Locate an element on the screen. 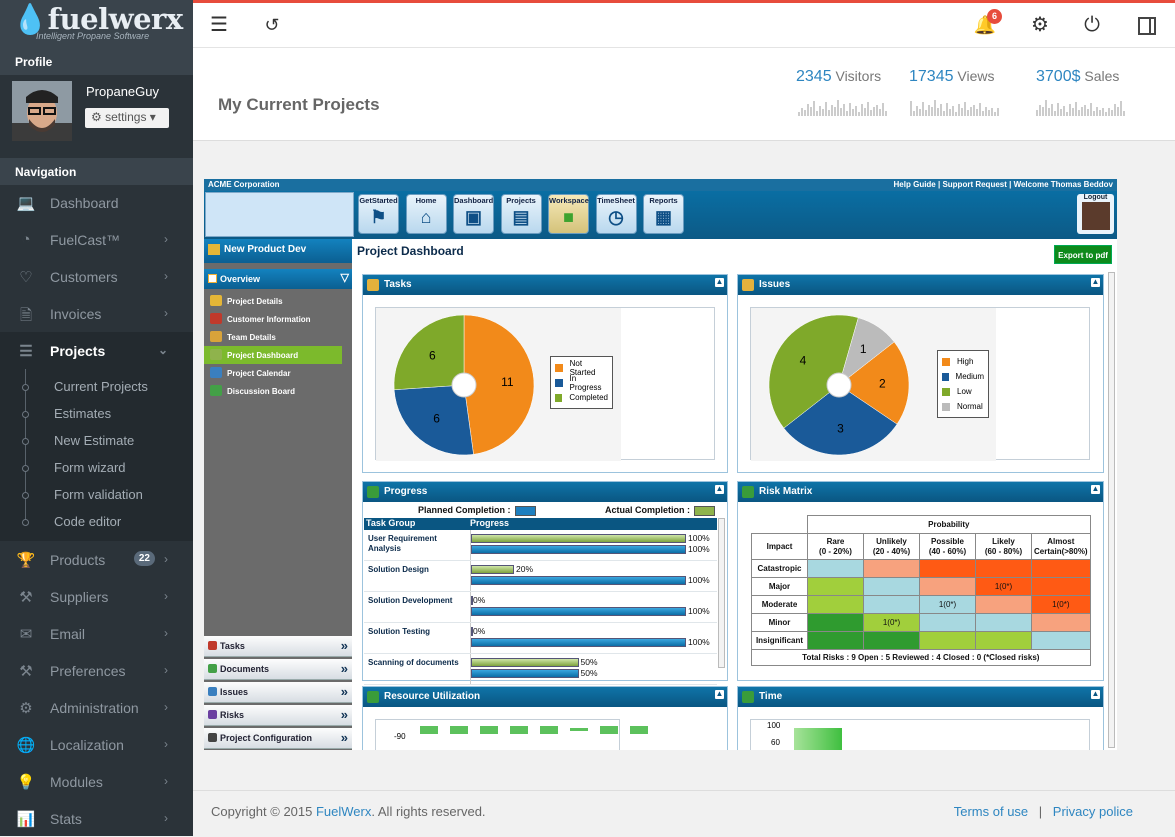 This screenshot has width=1175, height=837. footer-brand-link: FuelWerx is located at coordinates (343, 811).